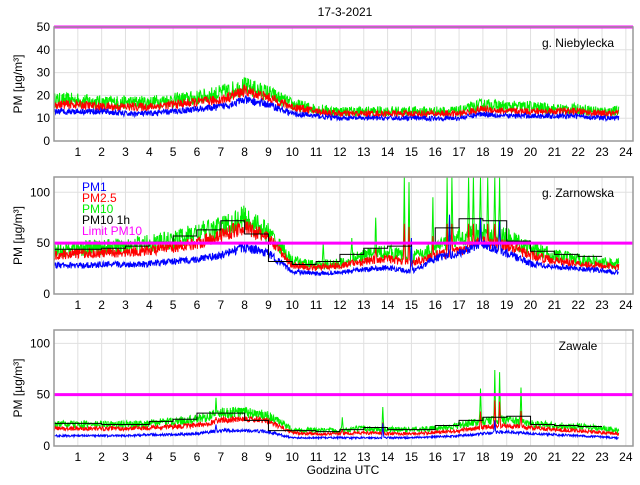  Describe the element at coordinates (578, 346) in the screenshot. I see `station-label: Zawale` at that location.